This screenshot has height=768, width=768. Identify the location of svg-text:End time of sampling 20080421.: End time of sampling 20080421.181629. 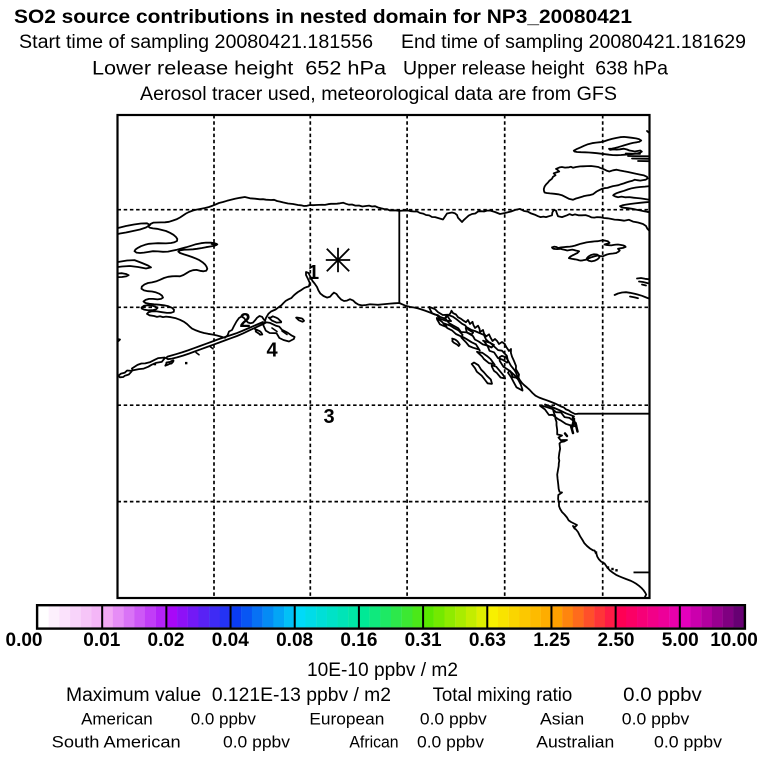
(573, 42).